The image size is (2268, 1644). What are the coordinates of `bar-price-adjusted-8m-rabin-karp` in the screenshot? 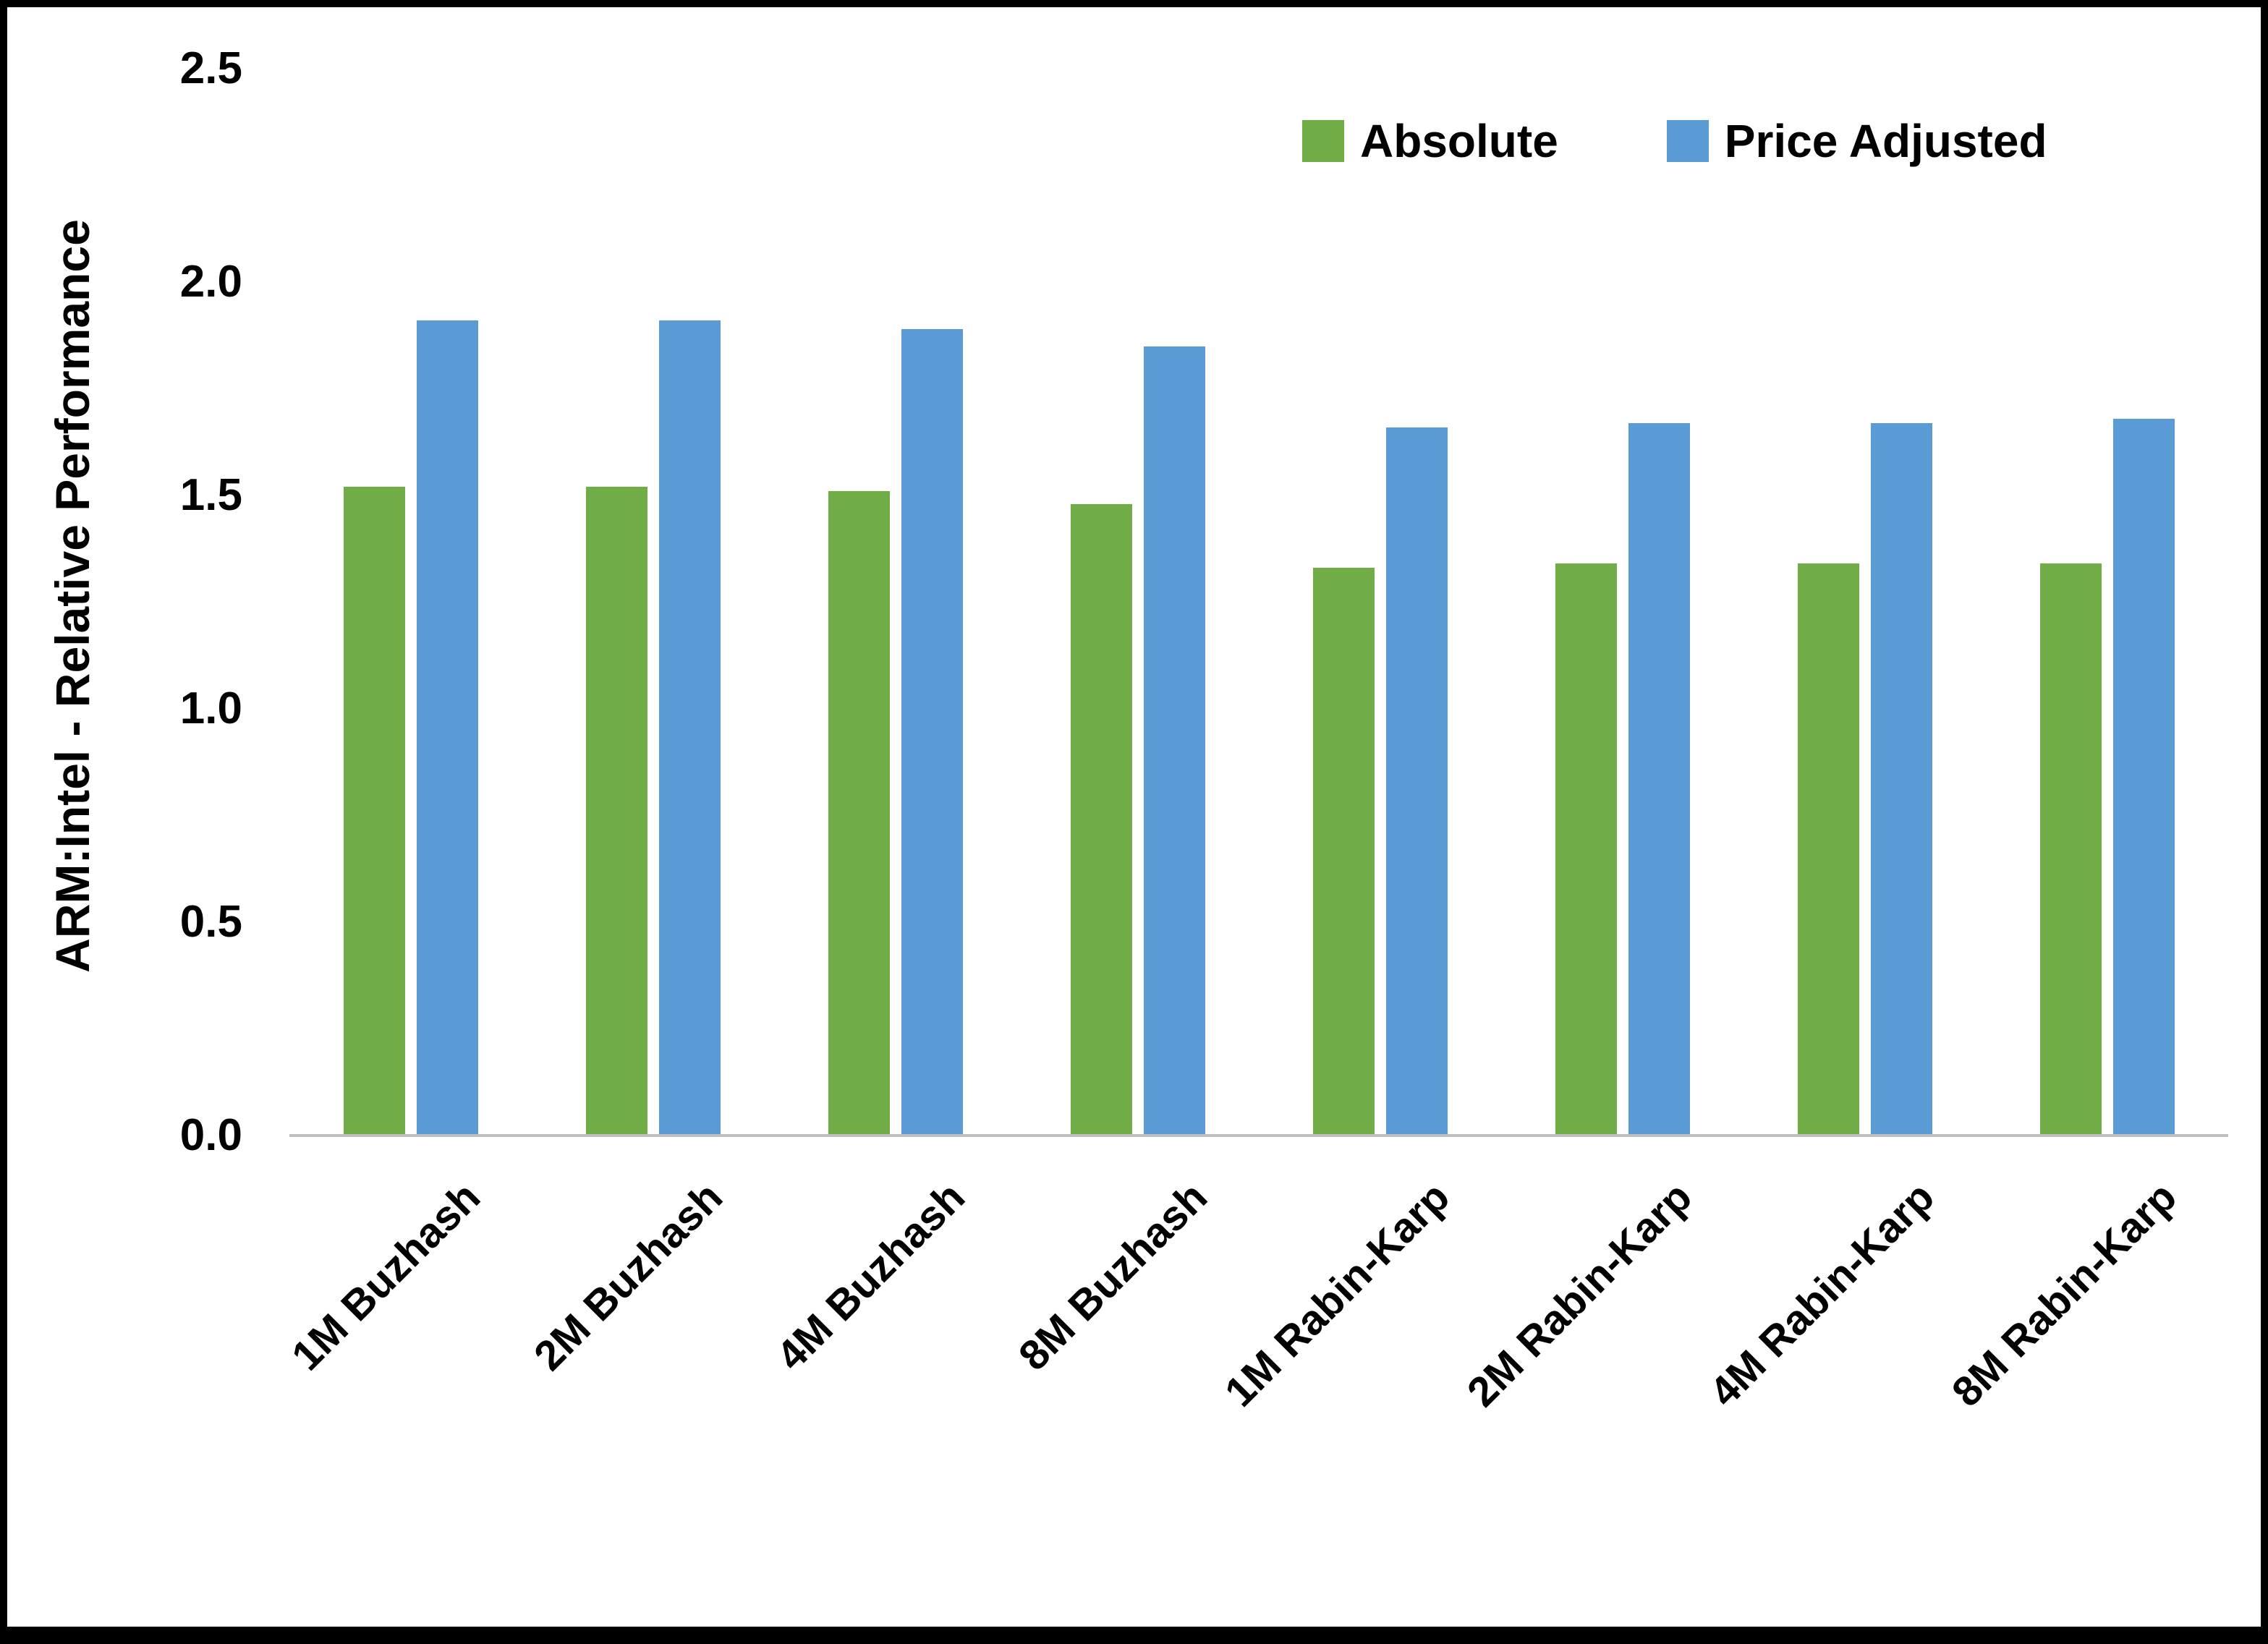 It's located at (2143, 777).